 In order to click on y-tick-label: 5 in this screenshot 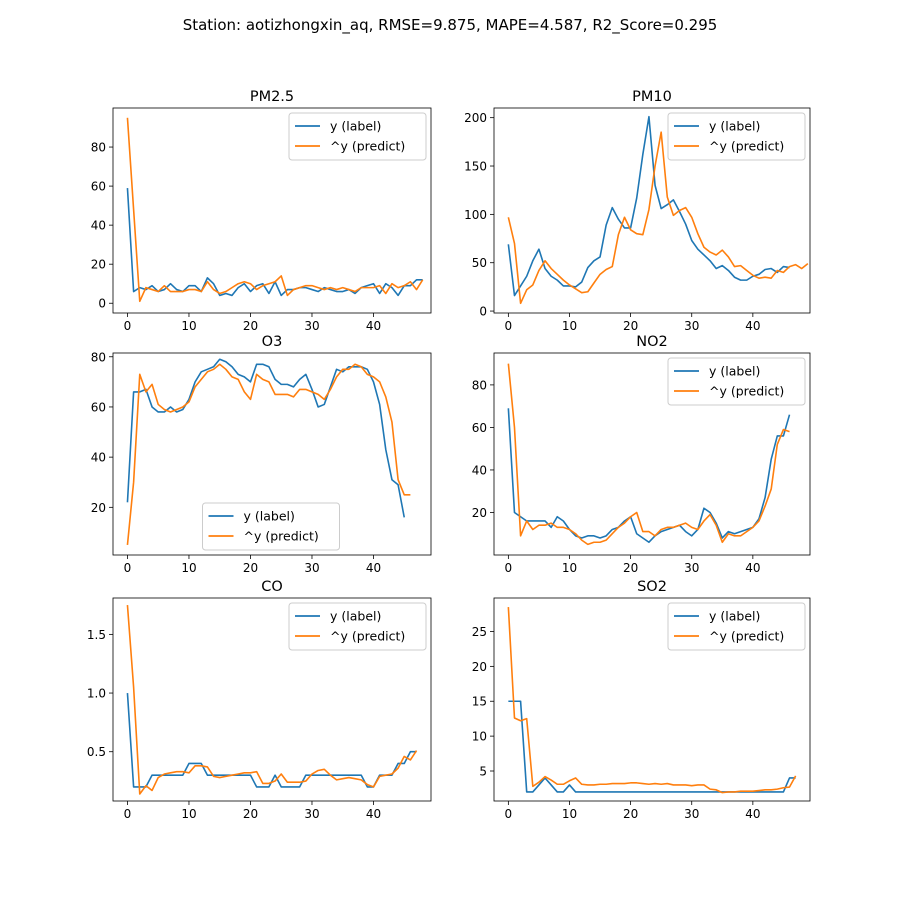, I will do `click(483, 772)`.